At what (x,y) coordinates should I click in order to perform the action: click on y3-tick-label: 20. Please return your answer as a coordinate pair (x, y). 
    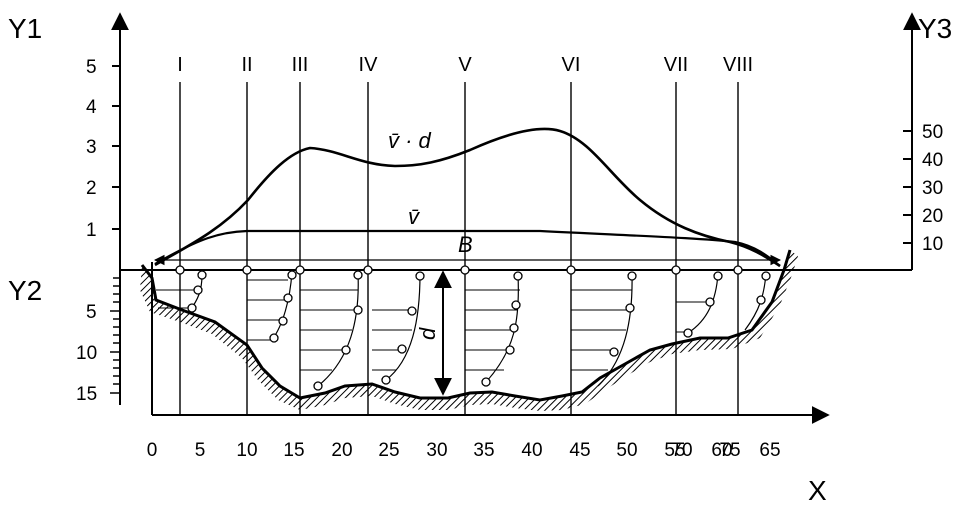
    Looking at the image, I should click on (932, 216).